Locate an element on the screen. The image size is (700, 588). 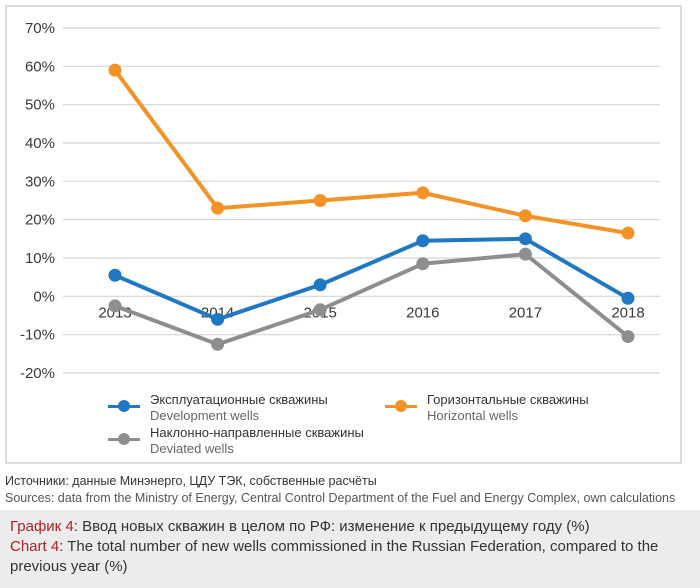
x-tick-label: 2017 is located at coordinates (525, 312).